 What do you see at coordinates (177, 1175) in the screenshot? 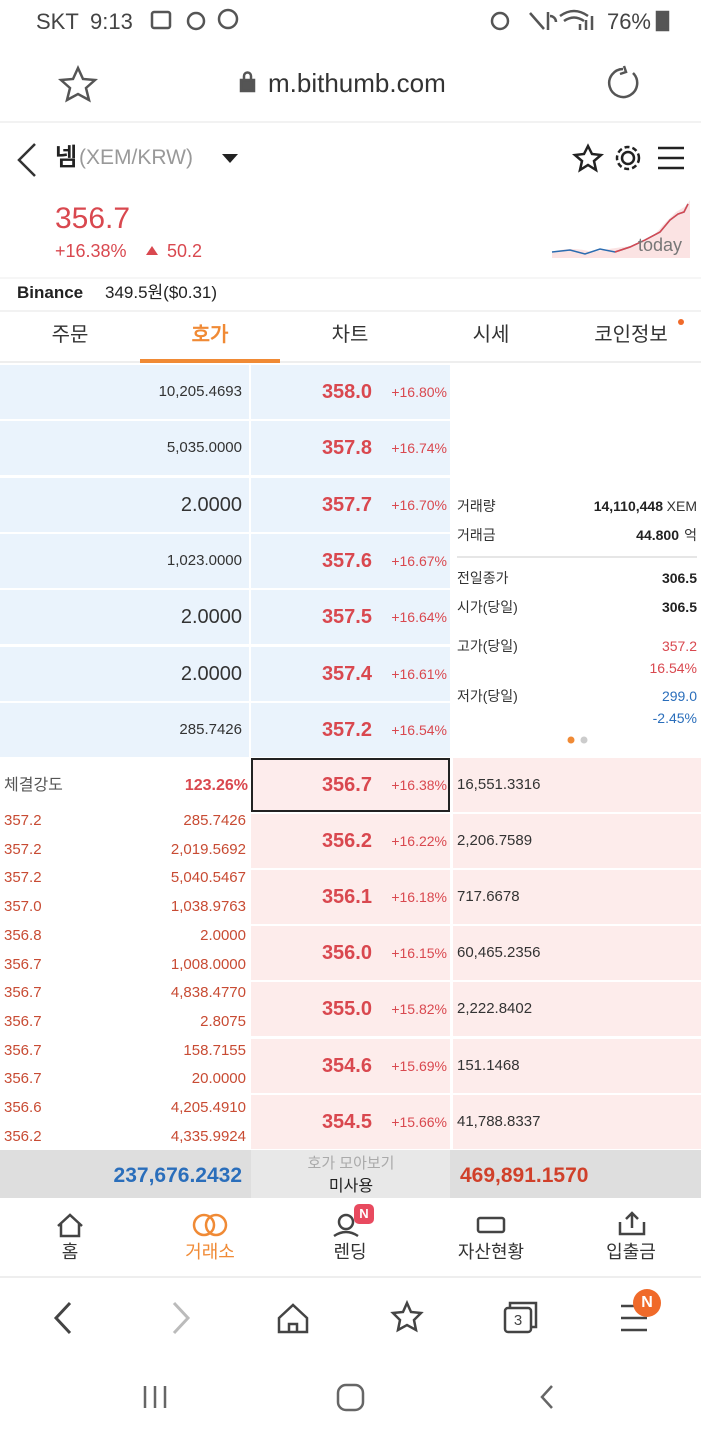
I see `ask-total: 237,676.2432` at bounding box center [177, 1175].